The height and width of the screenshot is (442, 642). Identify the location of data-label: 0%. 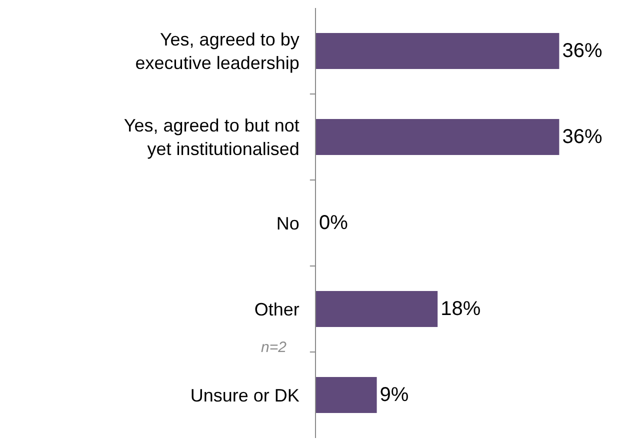
(333, 223).